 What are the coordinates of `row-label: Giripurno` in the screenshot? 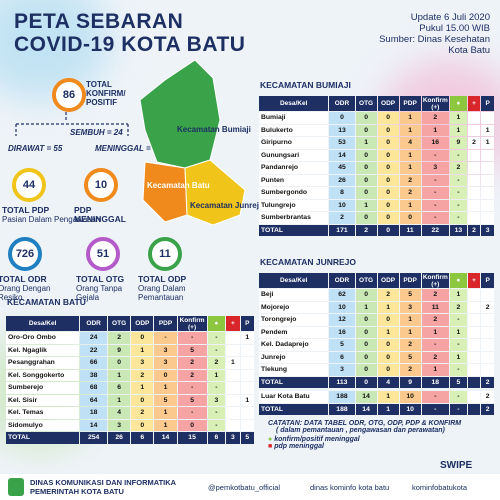 It's located at (294, 143).